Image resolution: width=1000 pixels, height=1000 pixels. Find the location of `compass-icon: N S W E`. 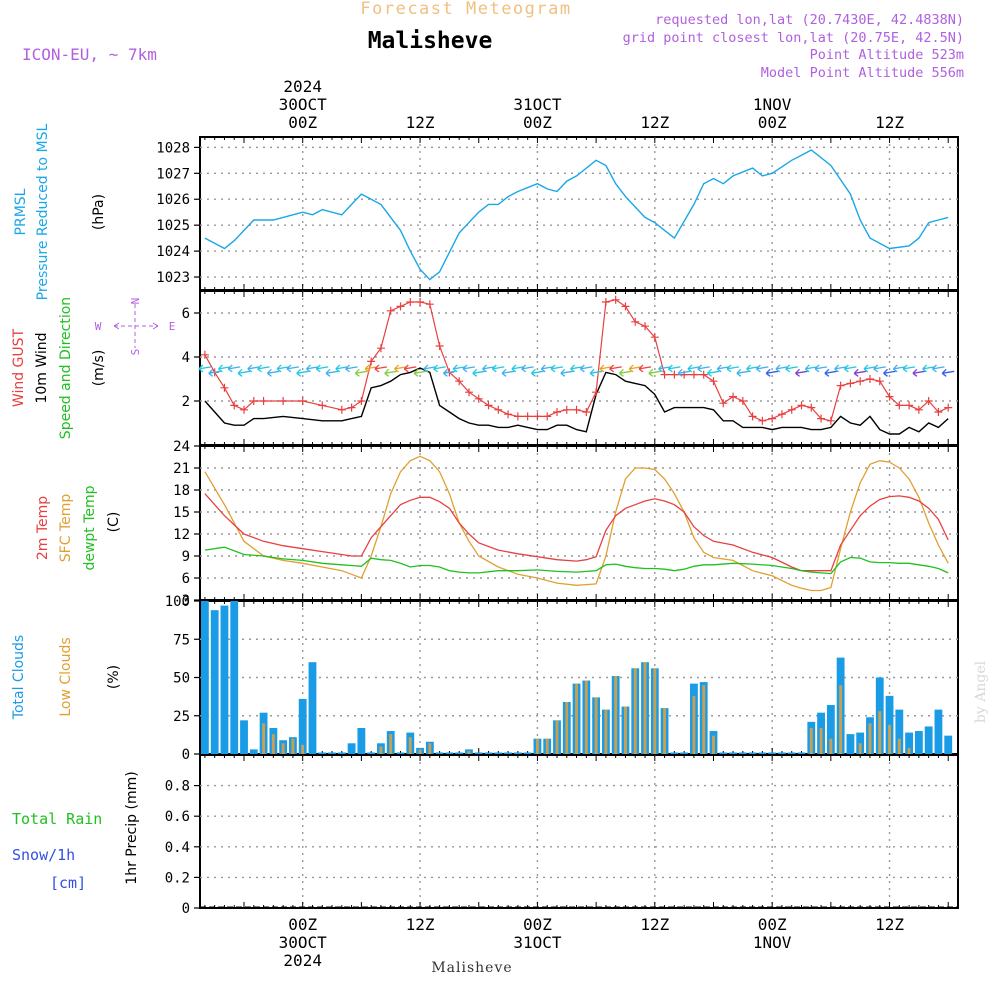

compass-icon: N S W E is located at coordinates (135, 327).